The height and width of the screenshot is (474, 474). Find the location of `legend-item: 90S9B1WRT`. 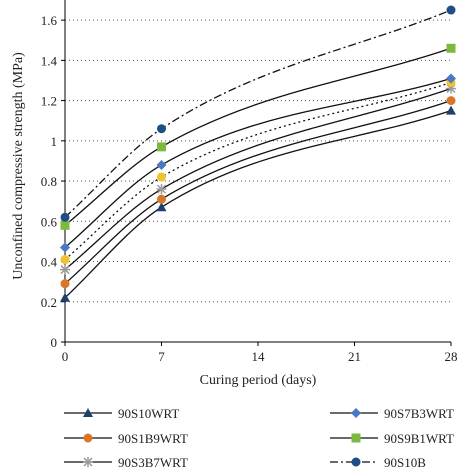

legend-item: 90S9B1WRT is located at coordinates (392, 438).